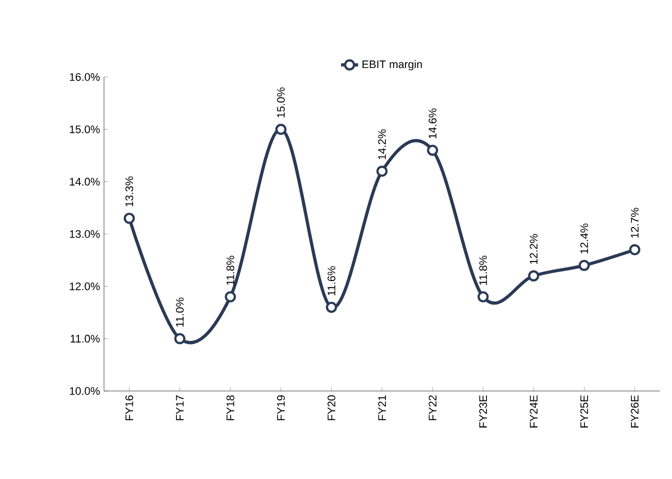  I want to click on y-tick-label: 13.0%, so click(85, 234).